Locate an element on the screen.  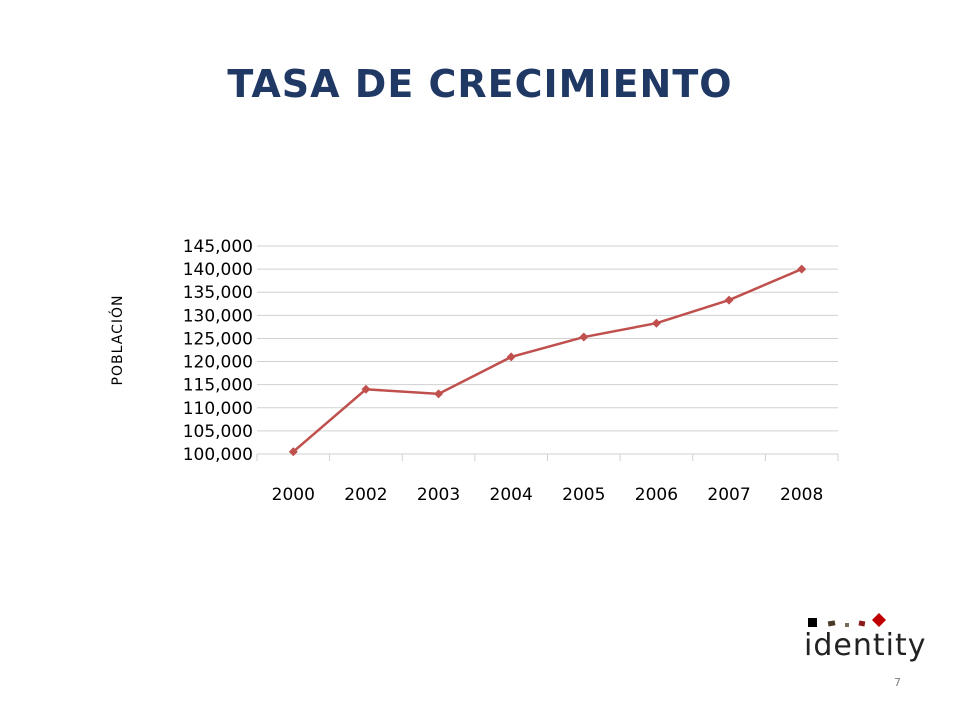
y-tick-label: 110,000 is located at coordinates (218, 409).